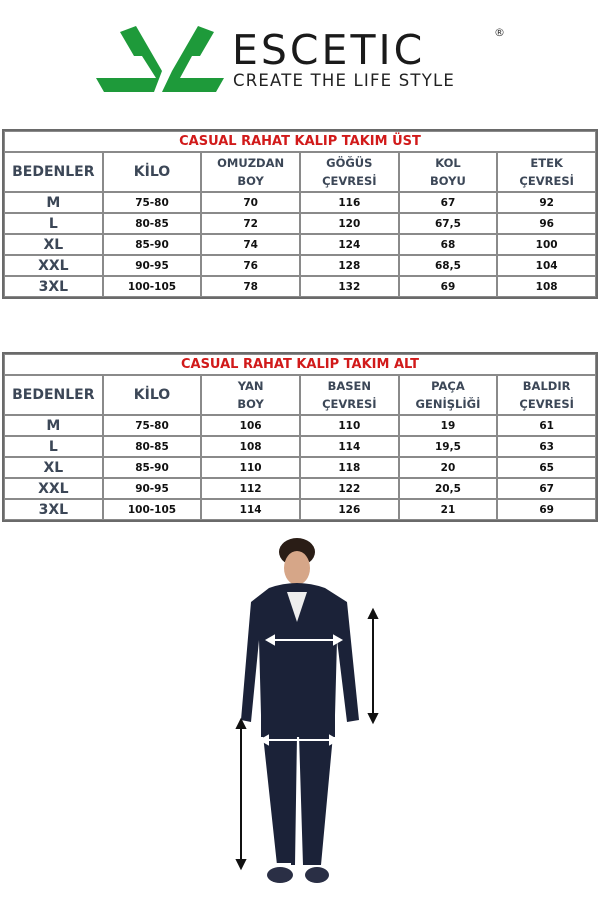 The height and width of the screenshot is (900, 600). I want to click on table-row: XXL 90-95 76 128 68,5 104, so click(300, 265).